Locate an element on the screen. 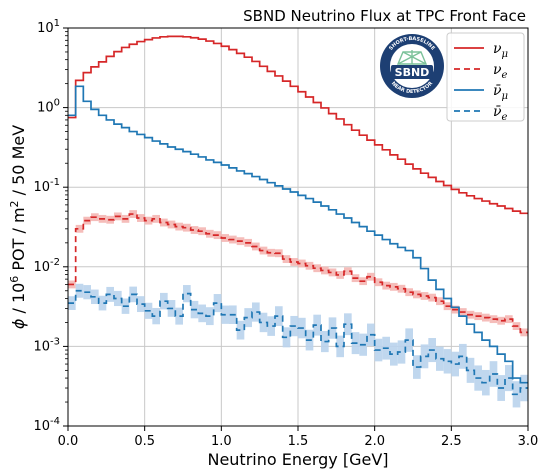 This screenshot has height=474, width=550. logo-banner is located at coordinates (412, 72).